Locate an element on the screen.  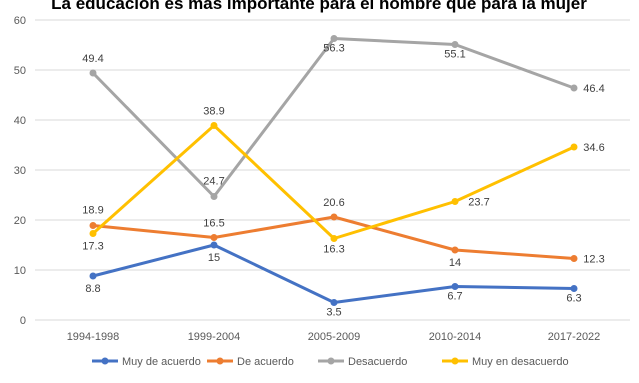
legend-item: Desacuerdo is located at coordinates (362, 362).